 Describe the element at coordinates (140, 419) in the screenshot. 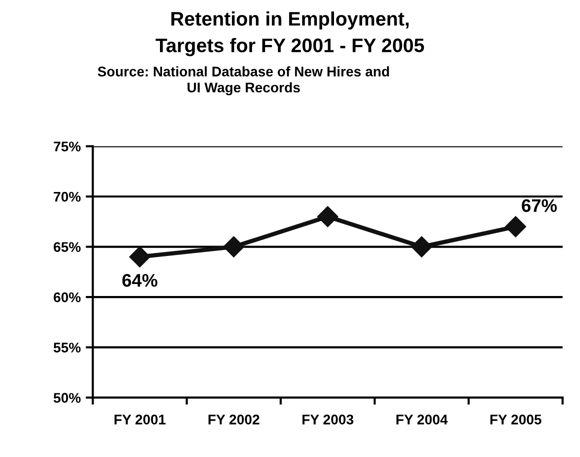

I see `x-tick-label: FY 2001` at that location.